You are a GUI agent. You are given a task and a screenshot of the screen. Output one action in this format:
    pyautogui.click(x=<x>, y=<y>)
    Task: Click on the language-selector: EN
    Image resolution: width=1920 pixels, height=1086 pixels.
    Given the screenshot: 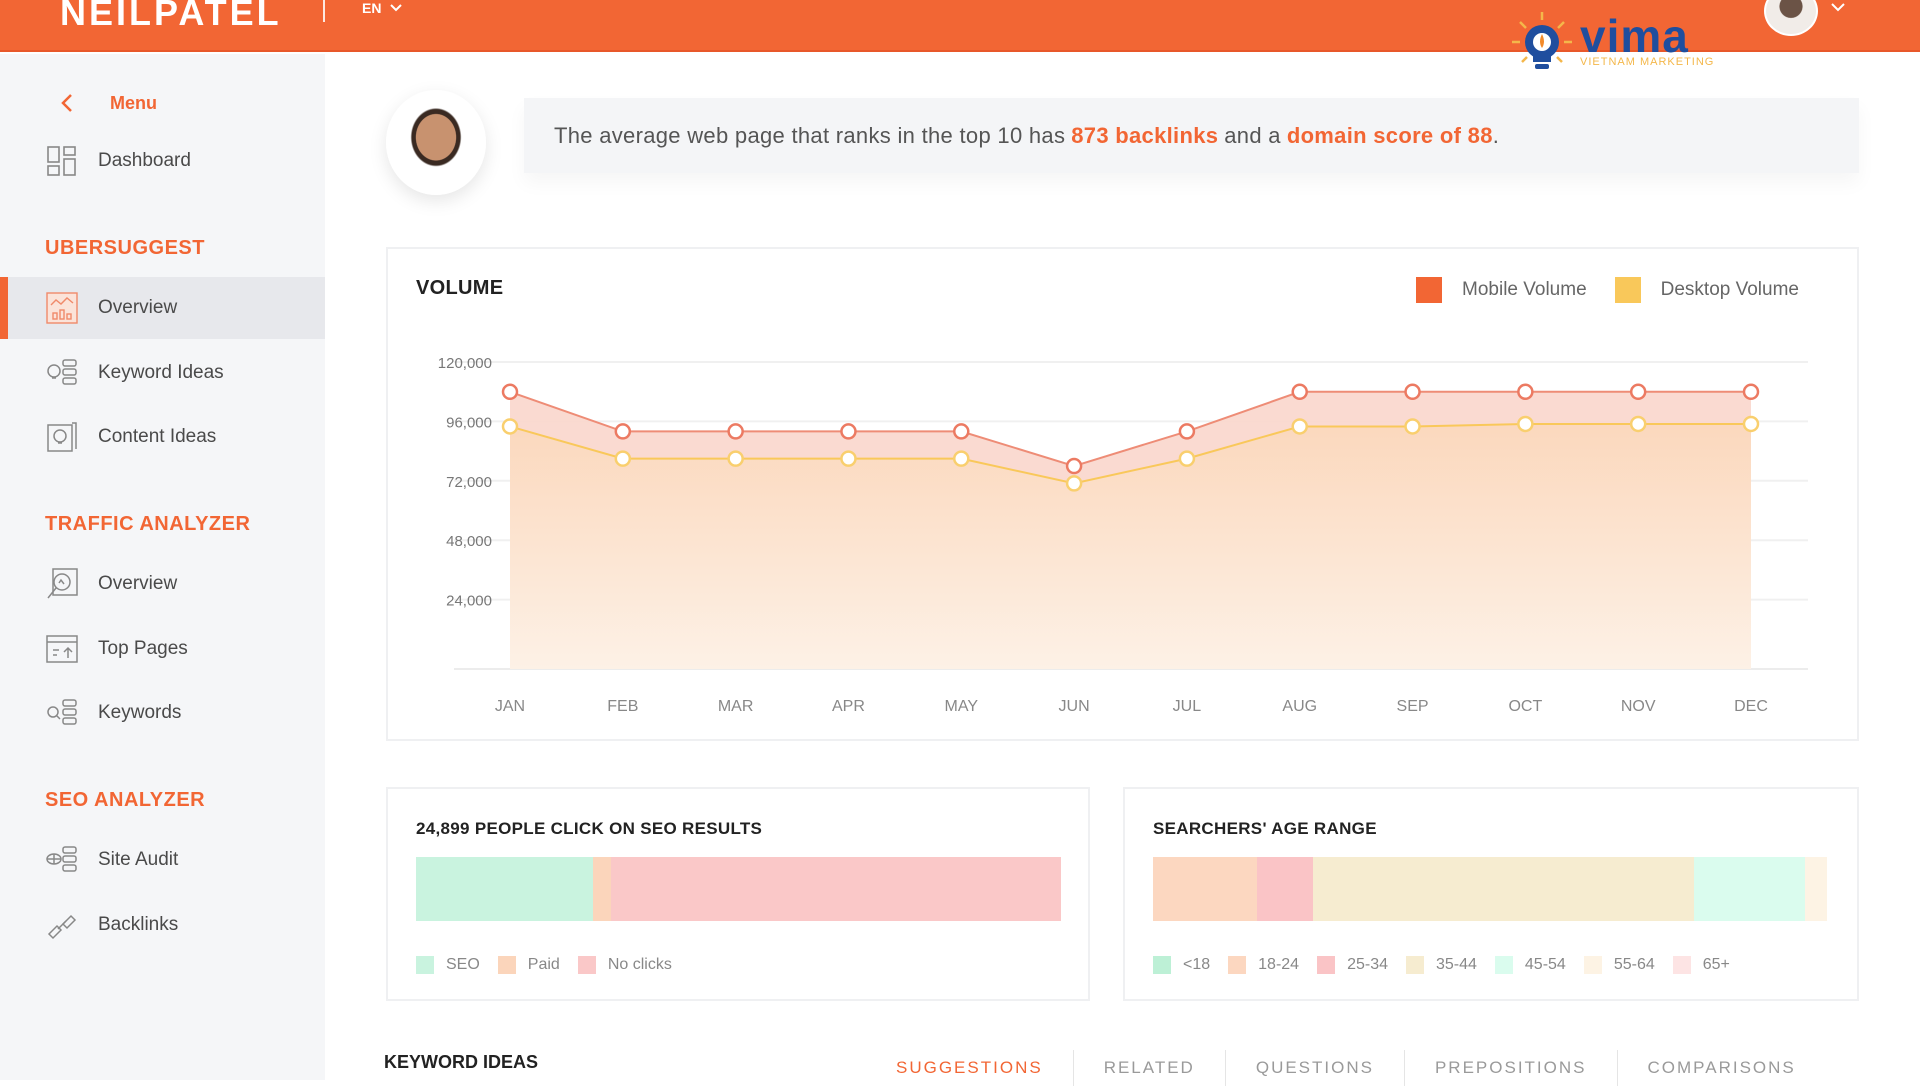 What is the action you would take?
    pyautogui.click(x=382, y=8)
    